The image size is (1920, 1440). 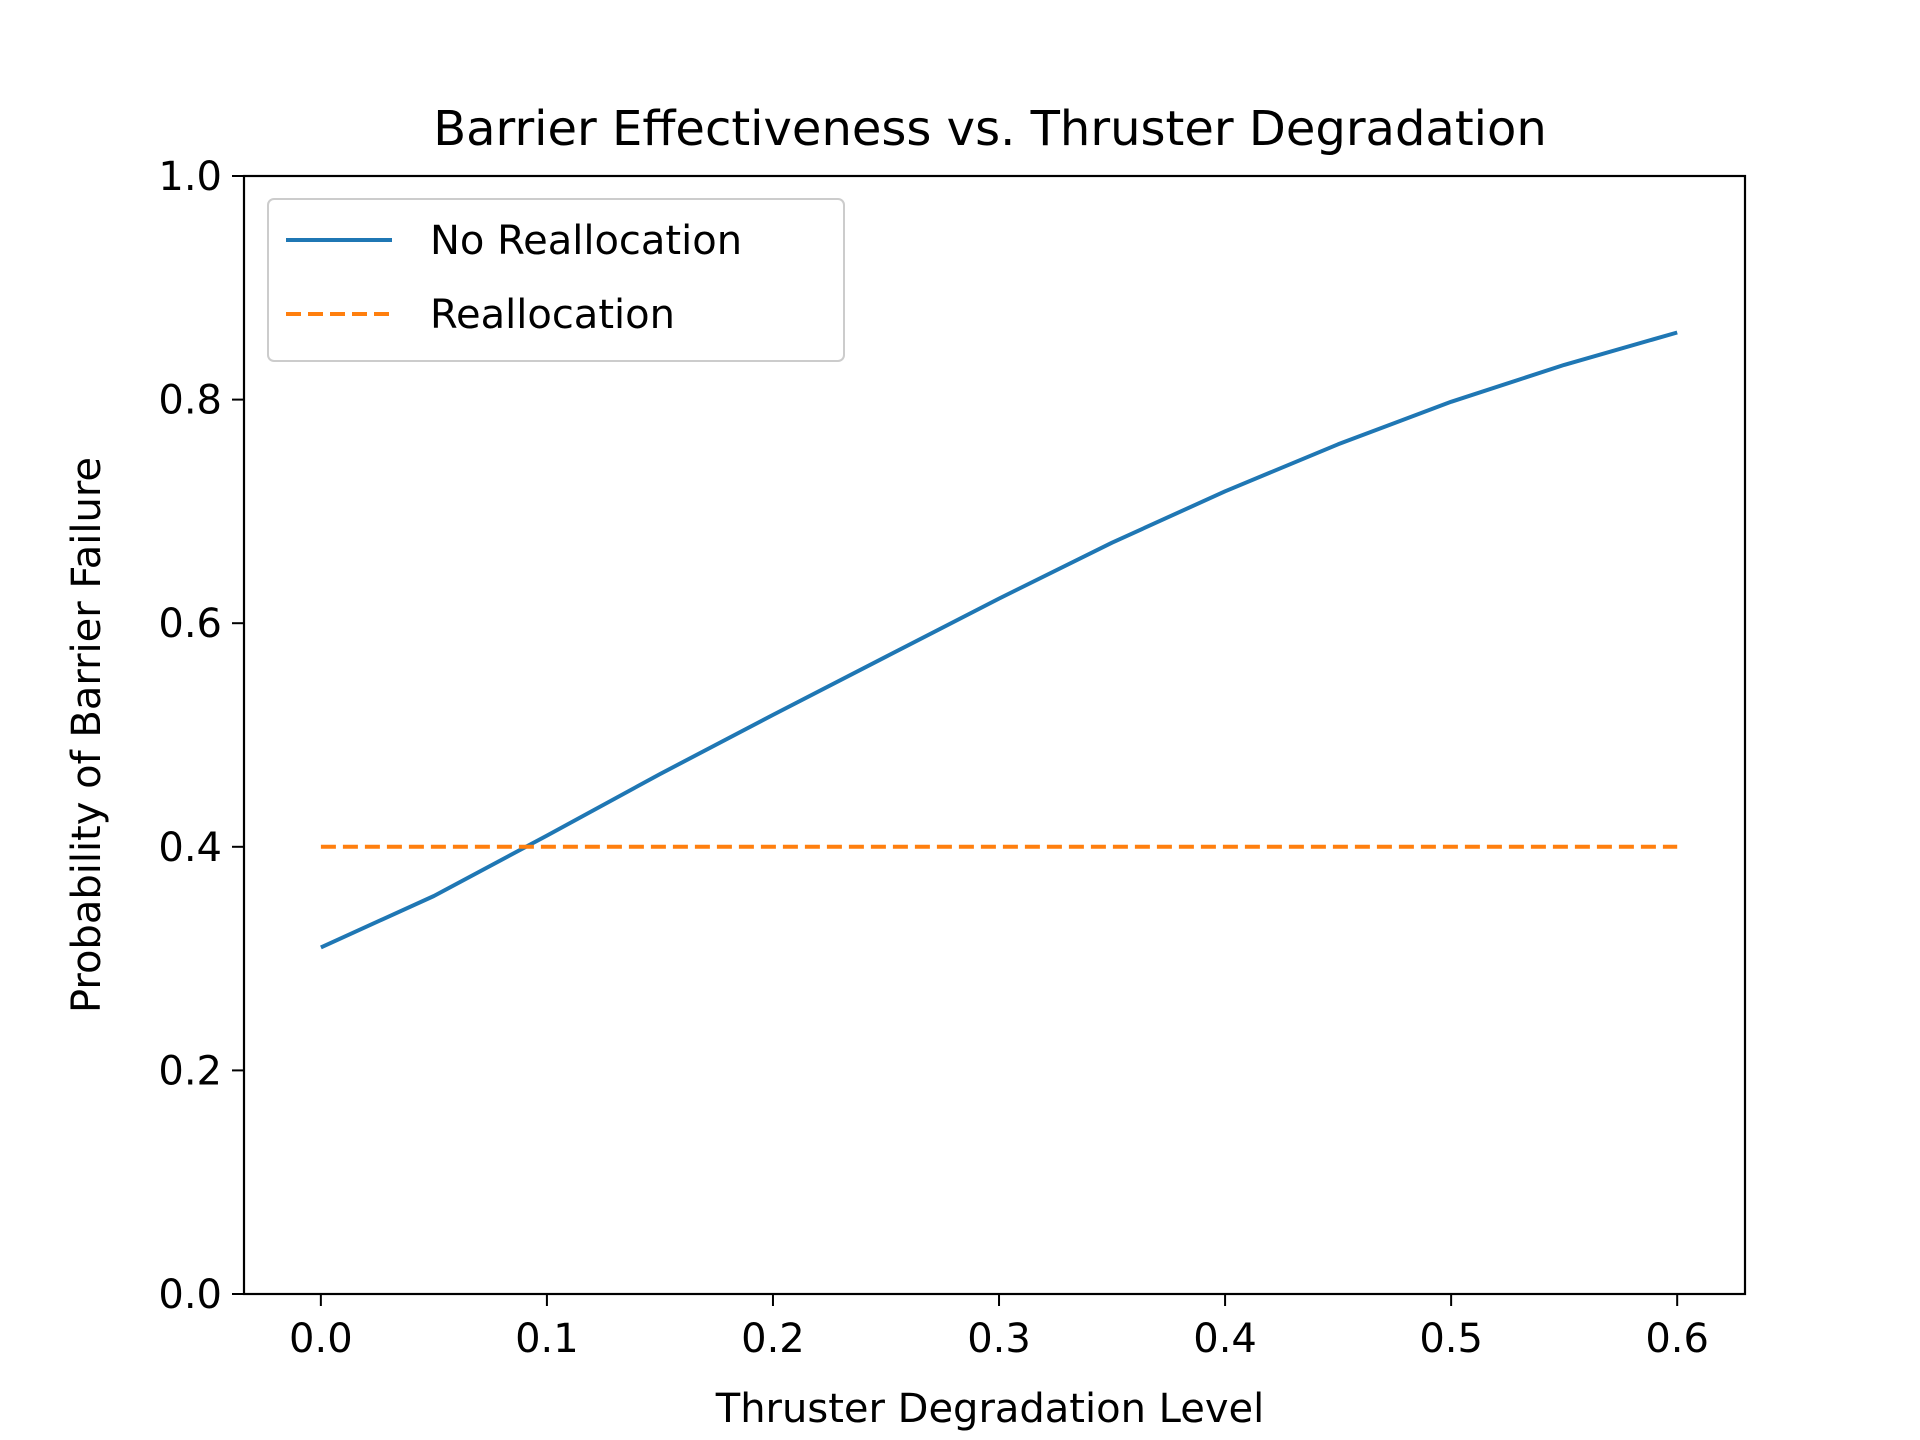 I want to click on legend: No Reallocation Reallocation, so click(x=556, y=280).